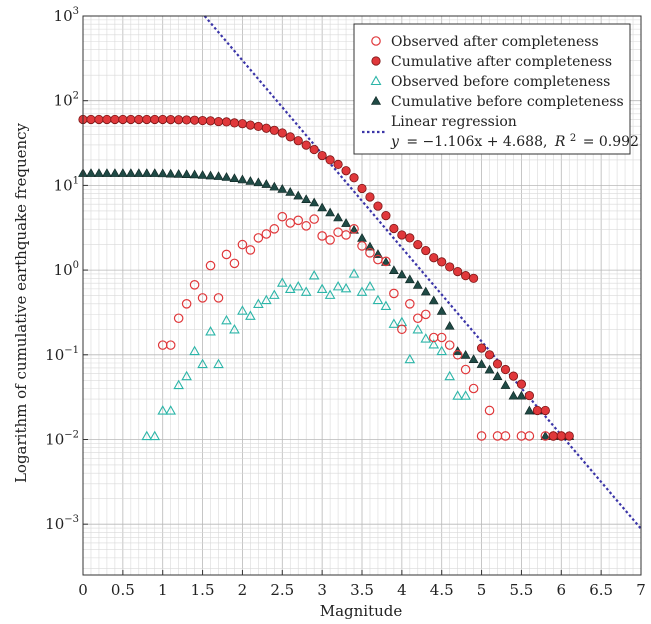 The height and width of the screenshot is (624, 651). Describe the element at coordinates (62, 523) in the screenshot. I see `y-tick-label: 10⁻³` at that location.